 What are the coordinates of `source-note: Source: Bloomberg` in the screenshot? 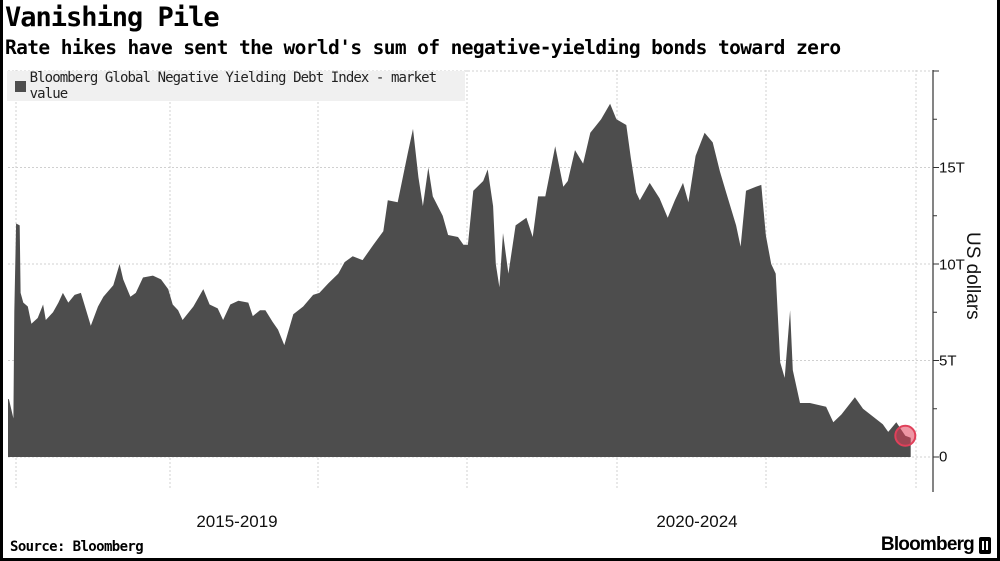 It's located at (77, 547).